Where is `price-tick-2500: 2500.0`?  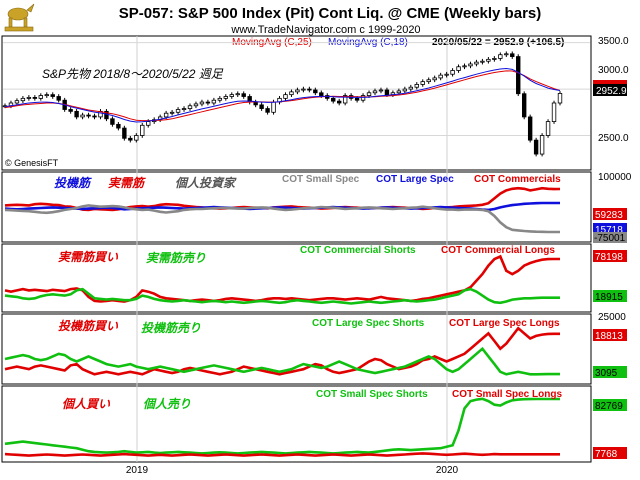
price-tick-2500: 2500.0 is located at coordinates (613, 138).